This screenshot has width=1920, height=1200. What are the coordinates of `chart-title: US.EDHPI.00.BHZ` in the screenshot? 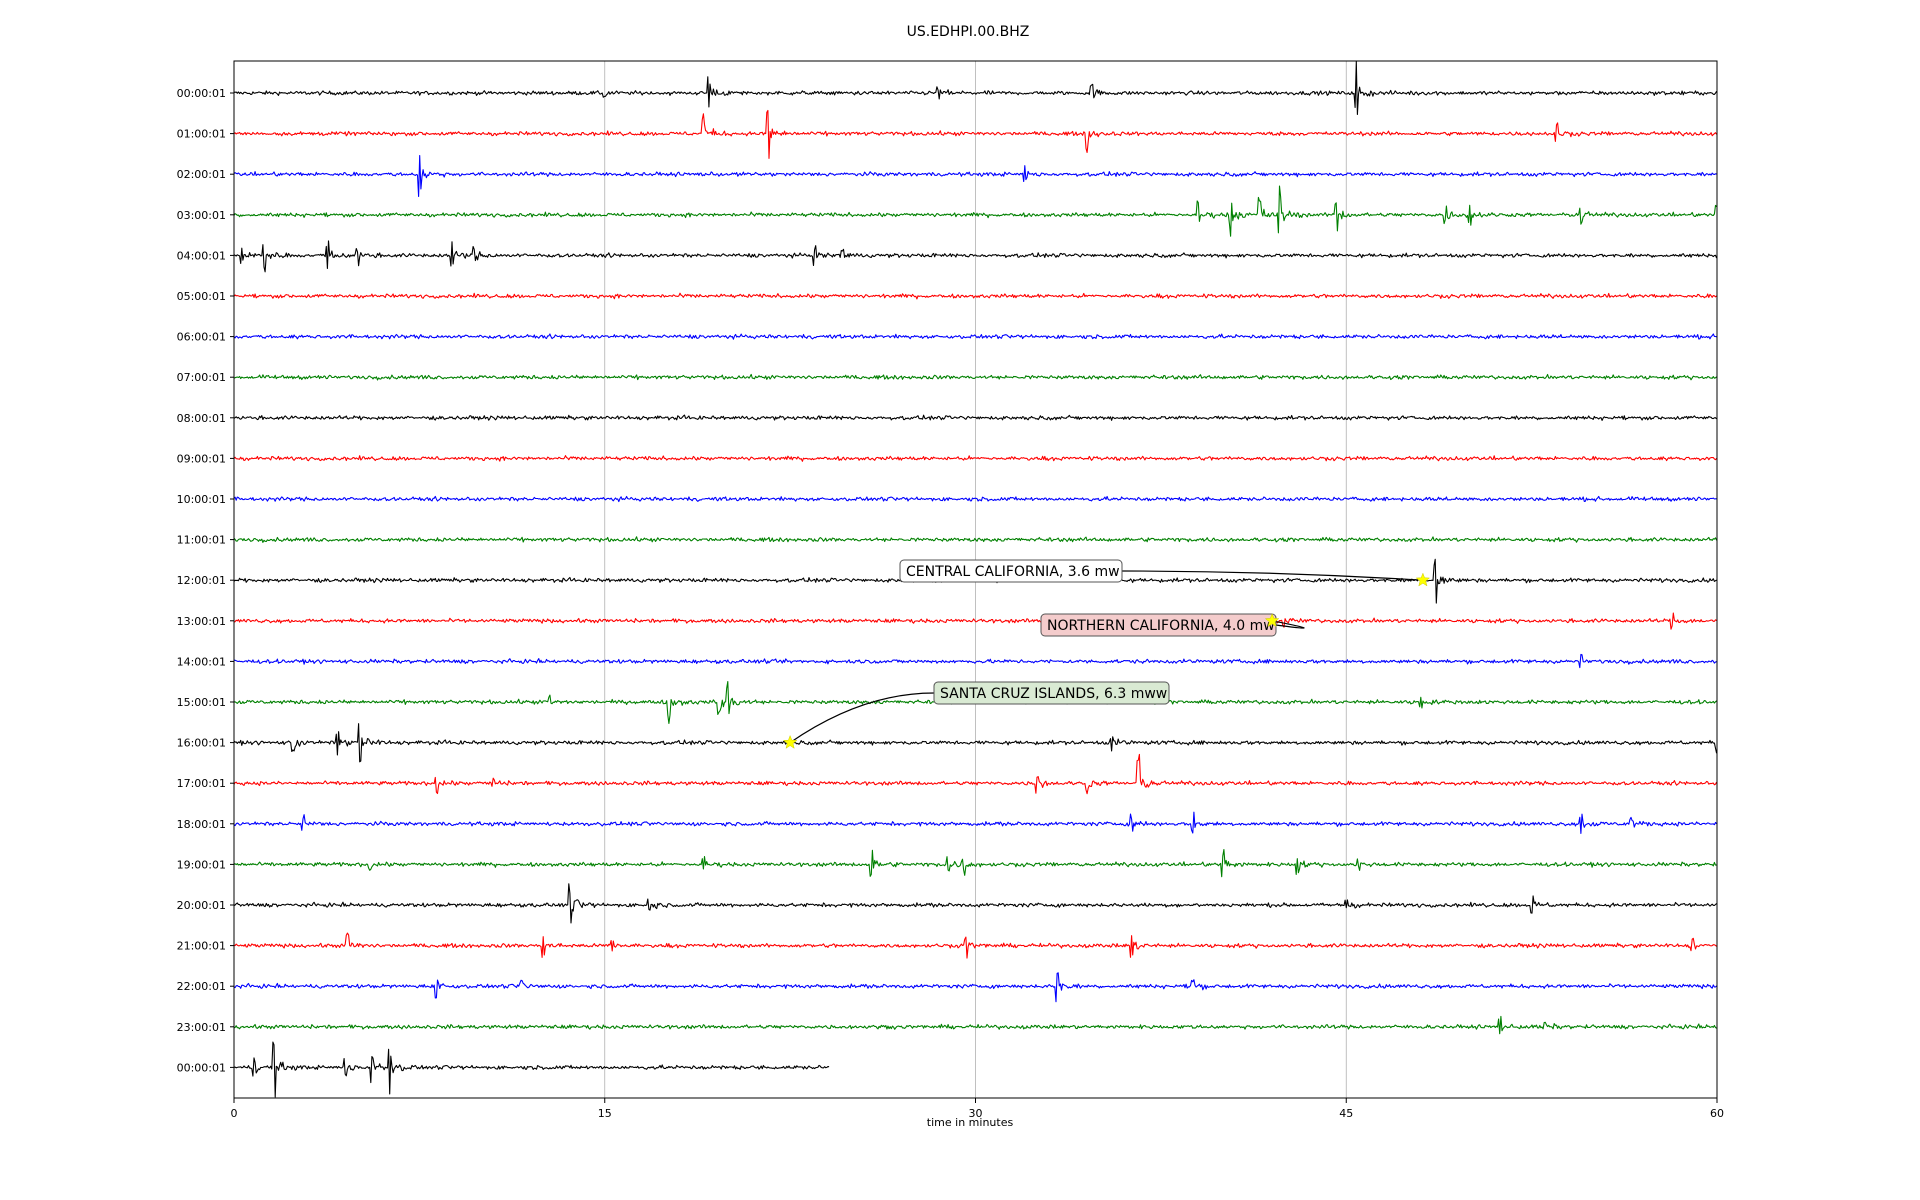 It's located at (968, 32).